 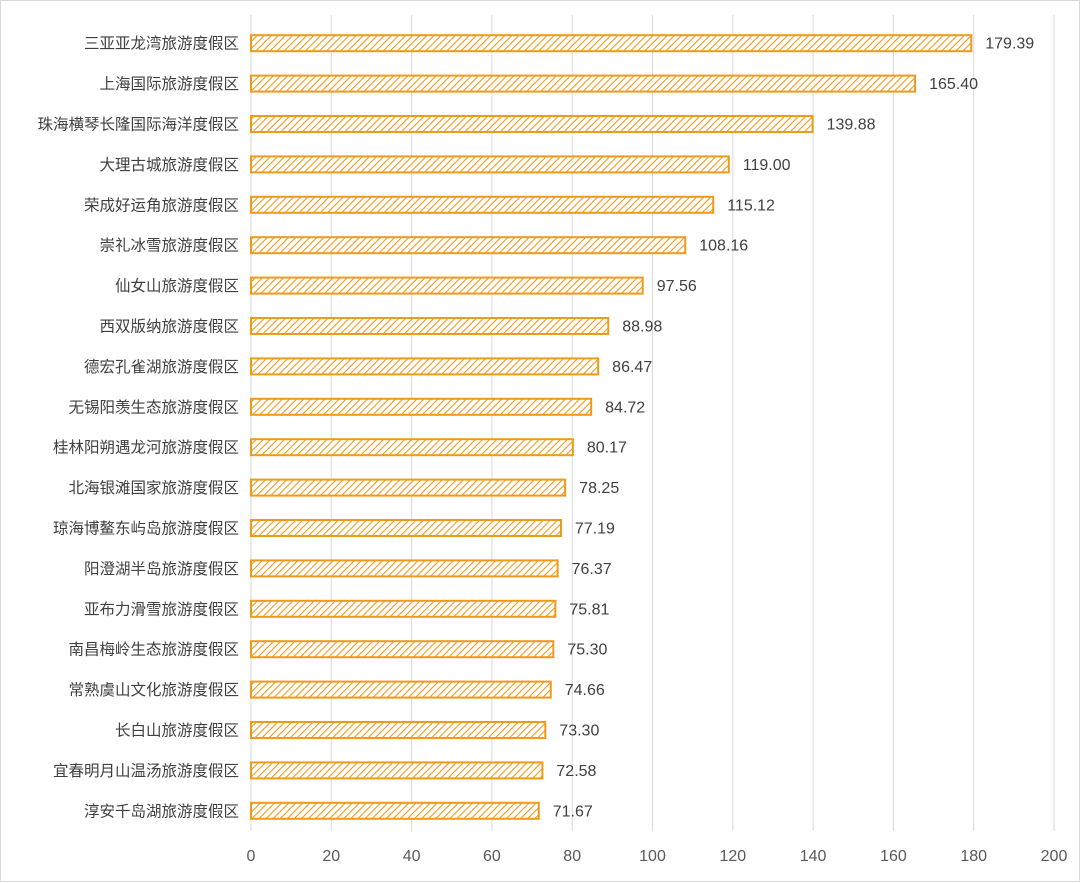 What do you see at coordinates (161, 569) in the screenshot?
I see `category-label: 阳澄湖半岛旅游度假区` at bounding box center [161, 569].